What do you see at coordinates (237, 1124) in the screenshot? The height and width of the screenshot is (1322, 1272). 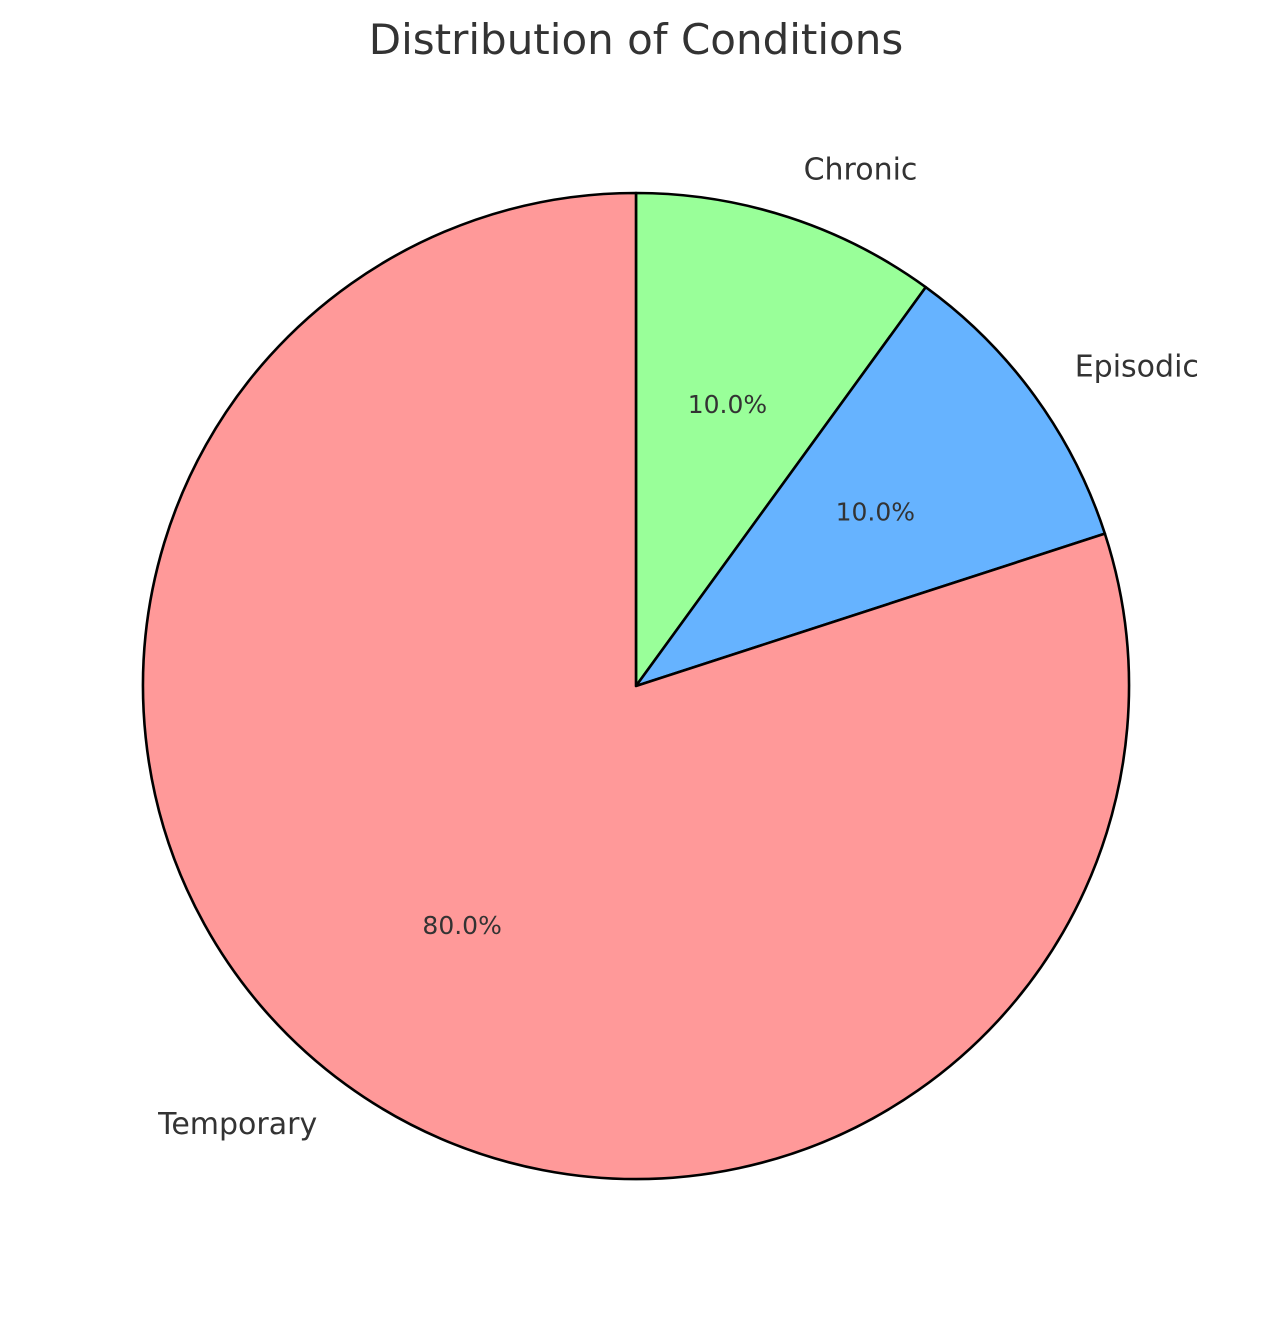 I see `slice-label-temporary: Temporary` at bounding box center [237, 1124].